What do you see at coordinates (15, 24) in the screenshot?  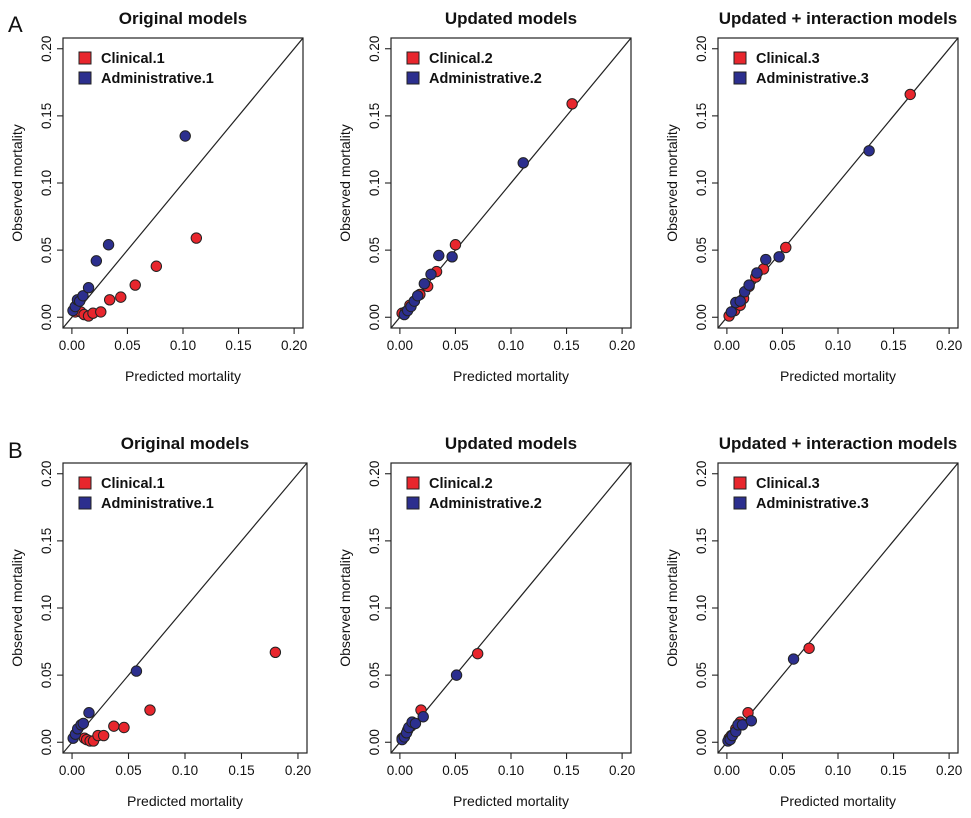 I see `panel-label-a: A` at bounding box center [15, 24].